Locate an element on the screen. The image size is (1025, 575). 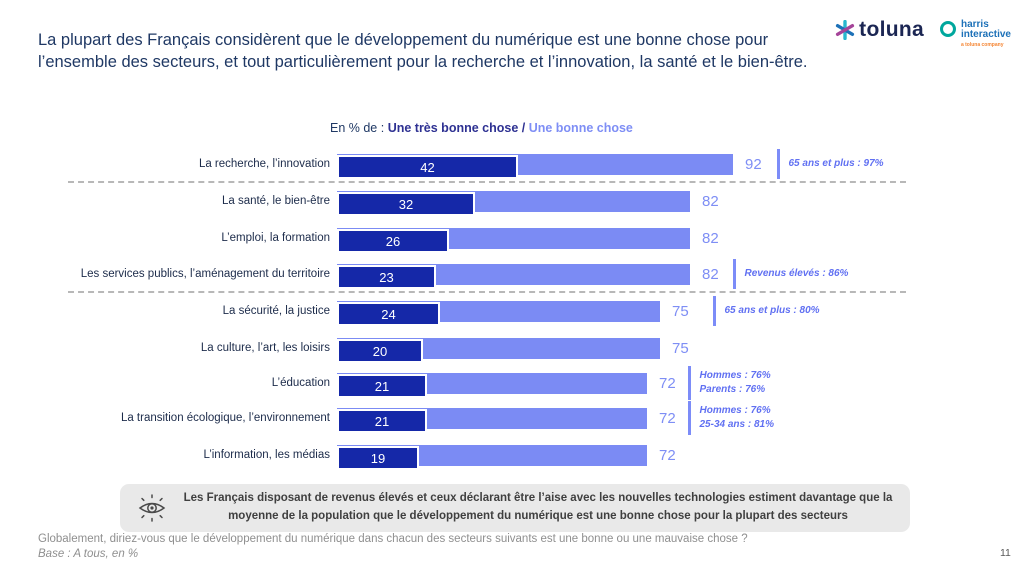
bar-tres-bonne: 42 is located at coordinates (427, 167).